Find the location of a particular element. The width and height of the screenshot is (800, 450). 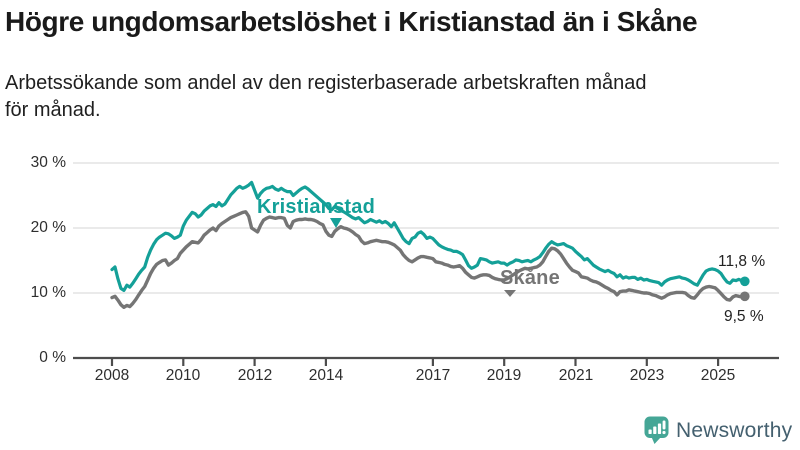

y-tick-20: 20 % is located at coordinates (48, 227).